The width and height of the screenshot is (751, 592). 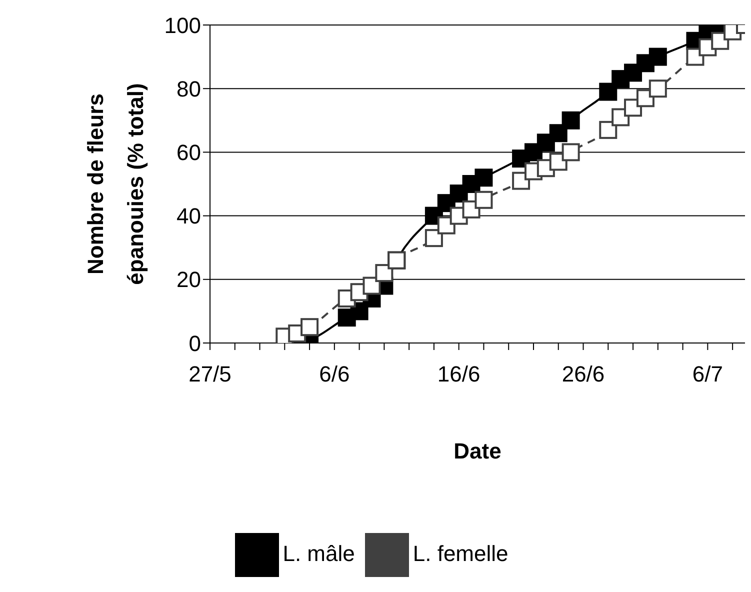 What do you see at coordinates (210, 374) in the screenshot?
I see `x-tick-label: 27/5` at bounding box center [210, 374].